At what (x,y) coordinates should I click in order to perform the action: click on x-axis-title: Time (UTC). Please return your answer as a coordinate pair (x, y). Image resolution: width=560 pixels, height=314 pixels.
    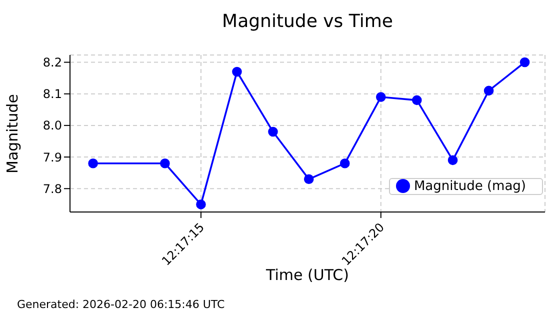
    Looking at the image, I should click on (307, 275).